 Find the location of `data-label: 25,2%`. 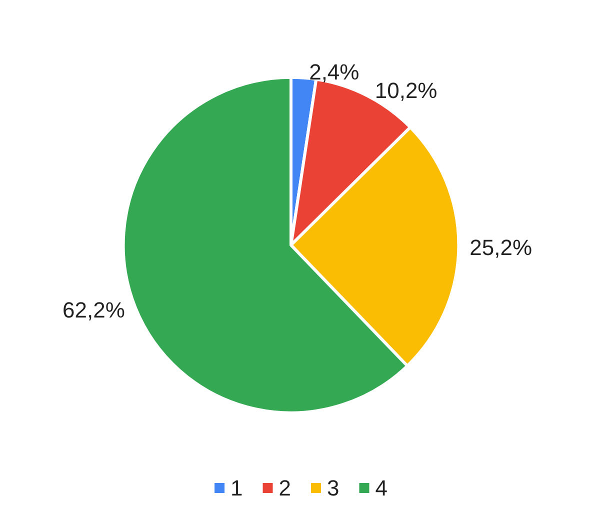

data-label: 25,2% is located at coordinates (501, 247).